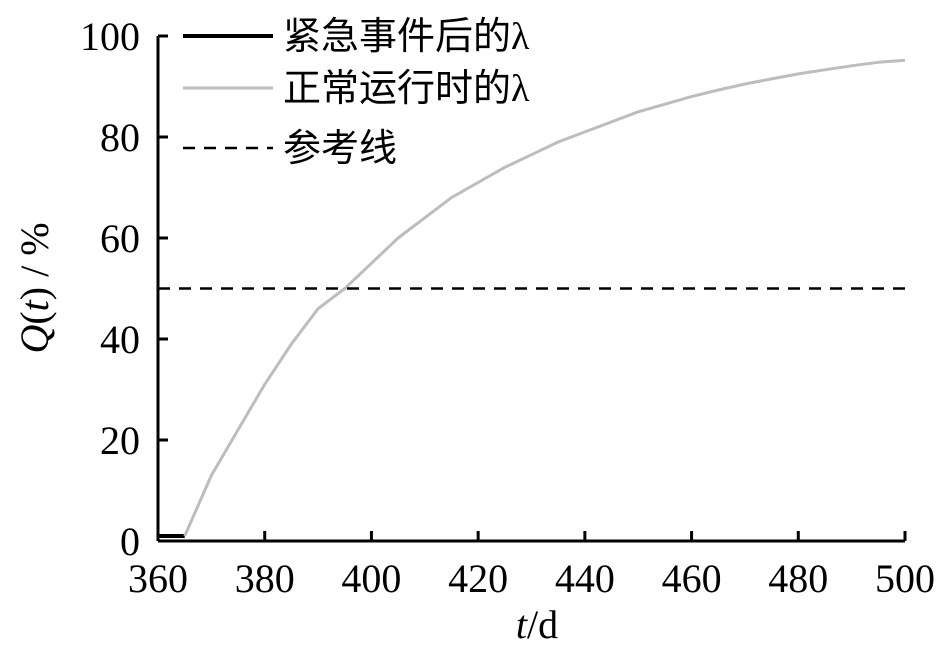 The height and width of the screenshot is (652, 950). What do you see at coordinates (120, 238) in the screenshot?
I see `y-tick-label: 60` at bounding box center [120, 238].